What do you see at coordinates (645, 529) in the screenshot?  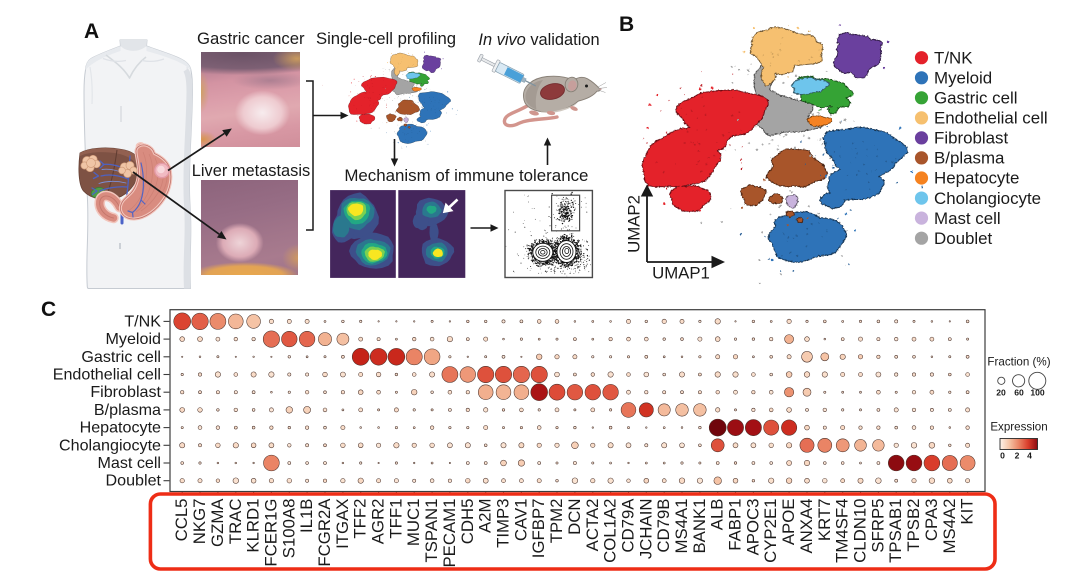 I see `svg-text: JCHAIN` at bounding box center [645, 529].